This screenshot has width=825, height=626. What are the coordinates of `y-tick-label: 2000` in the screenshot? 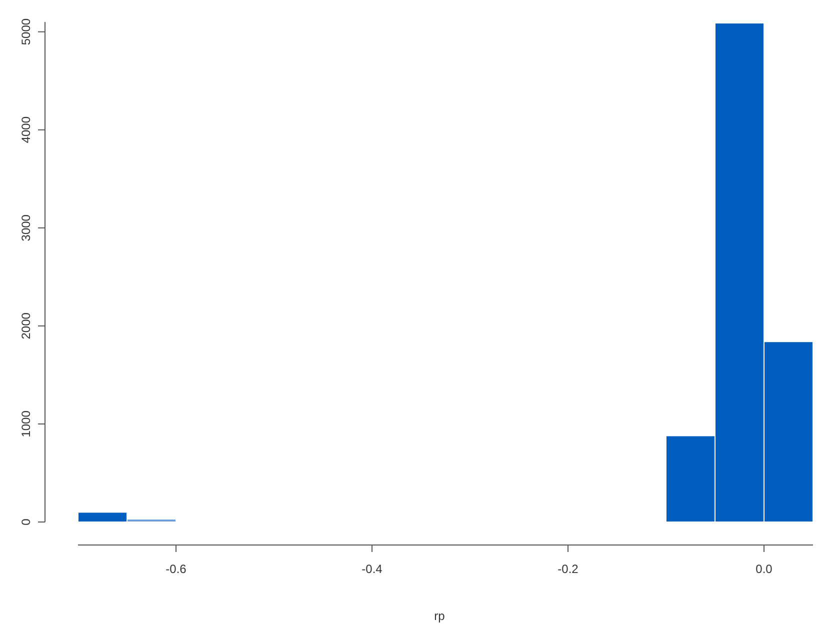 It's located at (26, 326).